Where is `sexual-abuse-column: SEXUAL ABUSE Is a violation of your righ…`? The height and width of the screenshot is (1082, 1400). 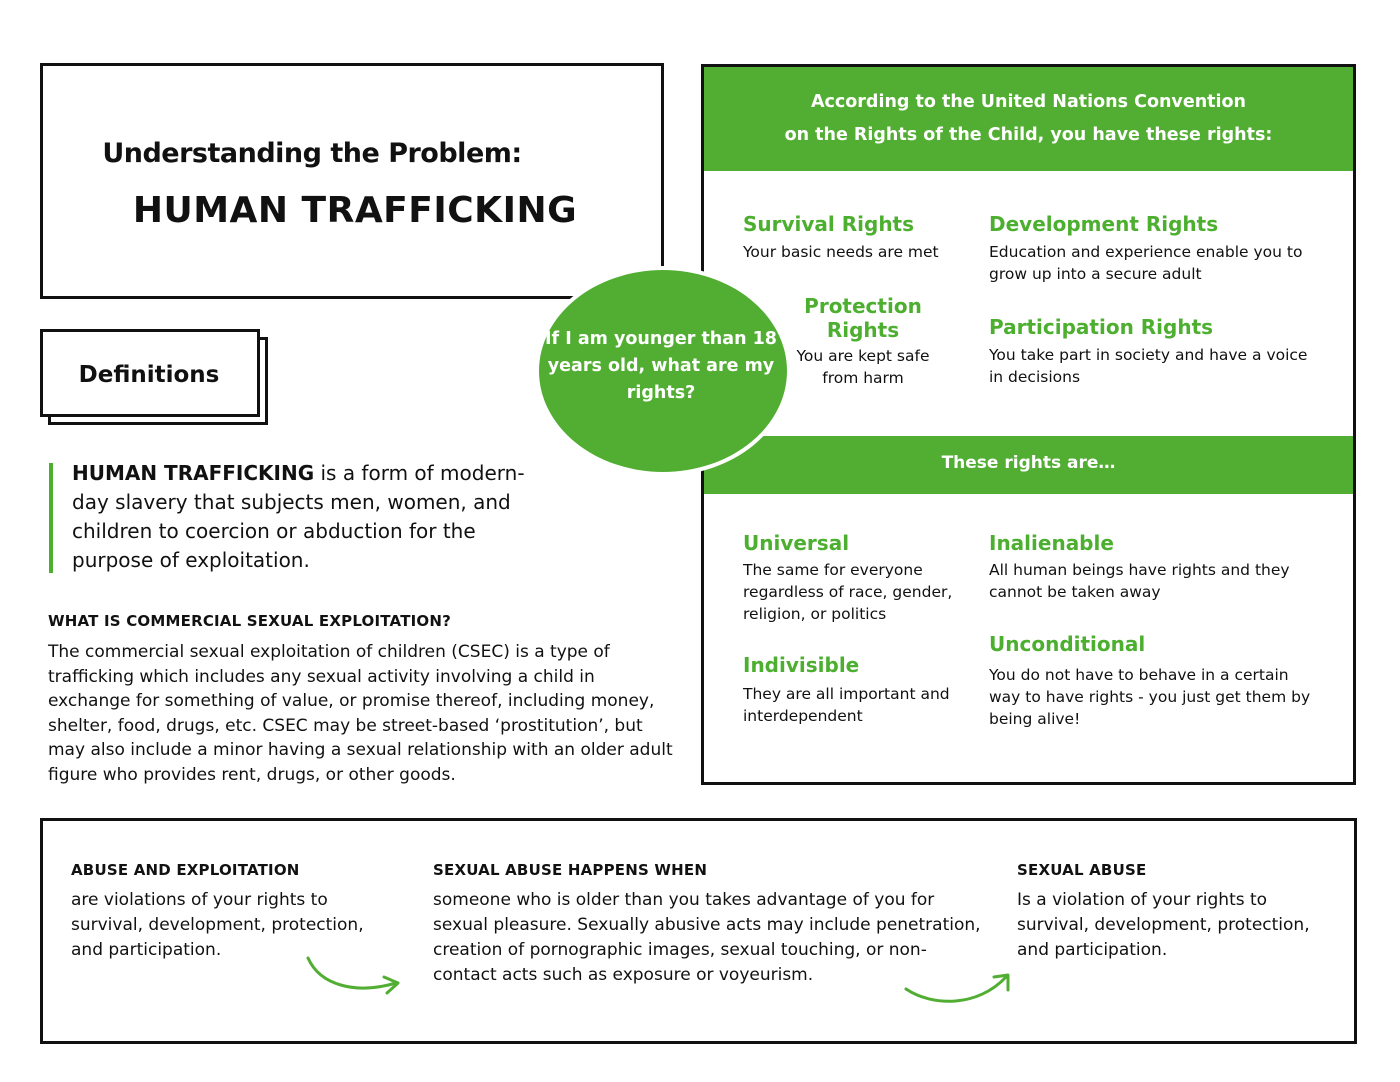
sexual-abuse-column: SEXUAL ABUSE Is a violation of your righ… is located at coordinates (1172, 912).